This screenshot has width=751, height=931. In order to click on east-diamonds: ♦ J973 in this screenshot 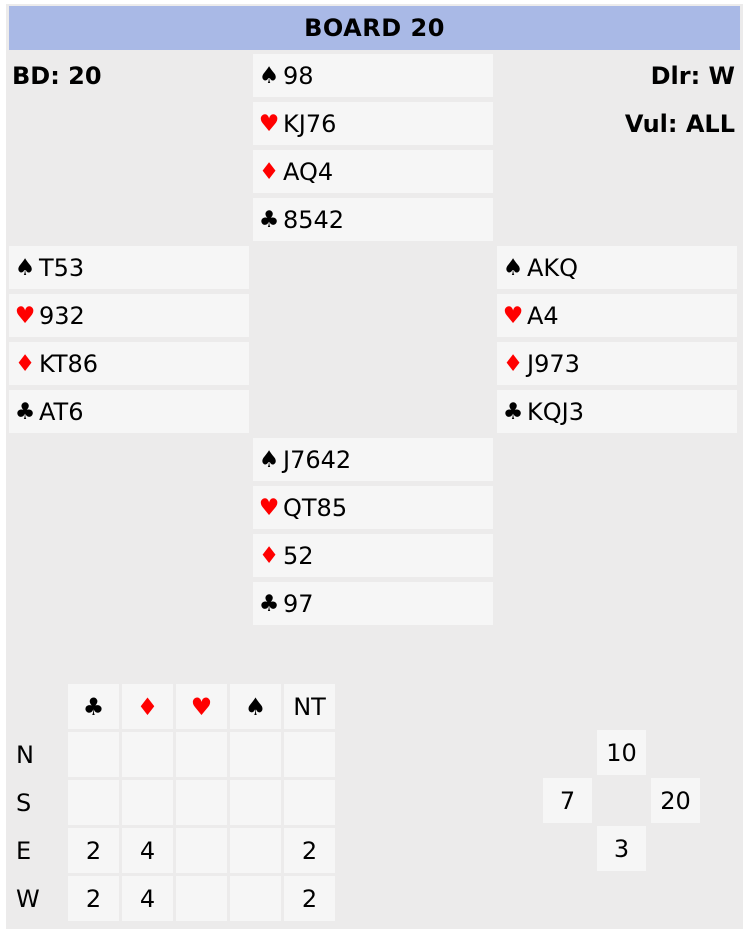, I will do `click(617, 363)`.